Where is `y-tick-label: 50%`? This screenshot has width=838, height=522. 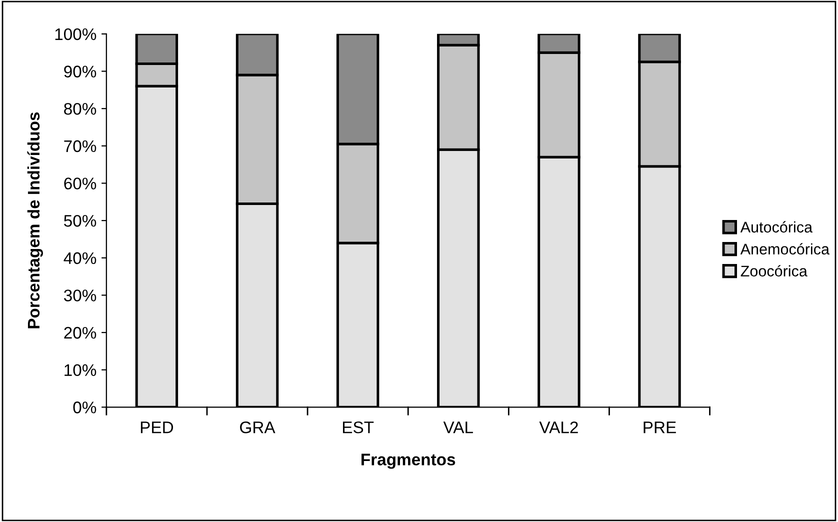
y-tick-label: 50% is located at coordinates (80, 220).